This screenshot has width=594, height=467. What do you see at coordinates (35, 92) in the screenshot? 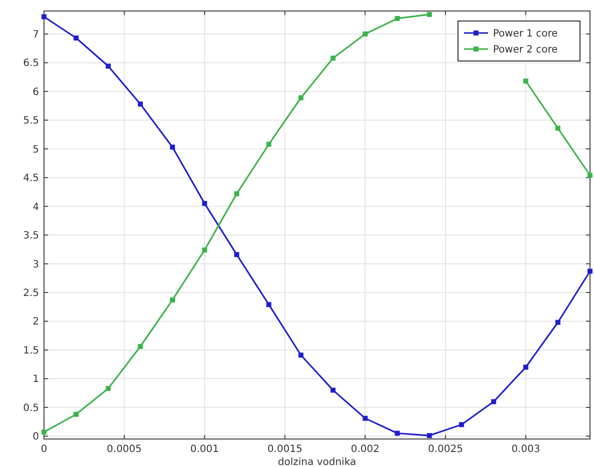
I see `y-tick-label: 6` at bounding box center [35, 92].